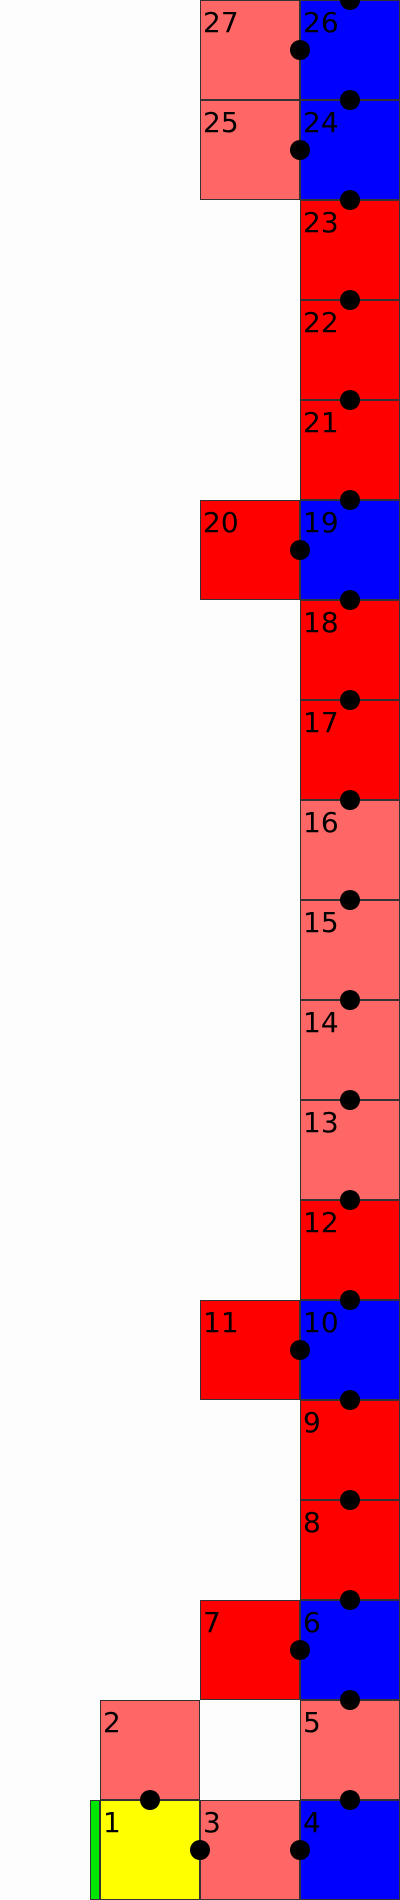 This screenshot has width=400, height=1900. Describe the element at coordinates (221, 22) in the screenshot. I see `cell-label: 27` at that location.